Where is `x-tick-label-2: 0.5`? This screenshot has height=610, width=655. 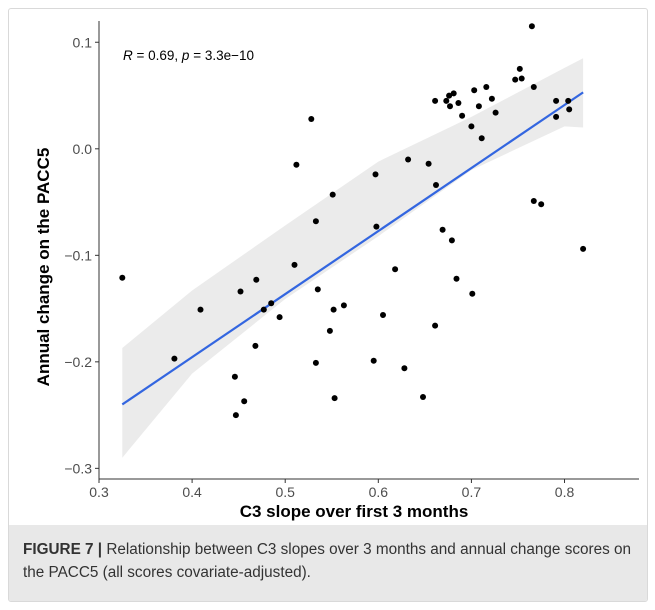 x-tick-label-2: 0.5 is located at coordinates (285, 492).